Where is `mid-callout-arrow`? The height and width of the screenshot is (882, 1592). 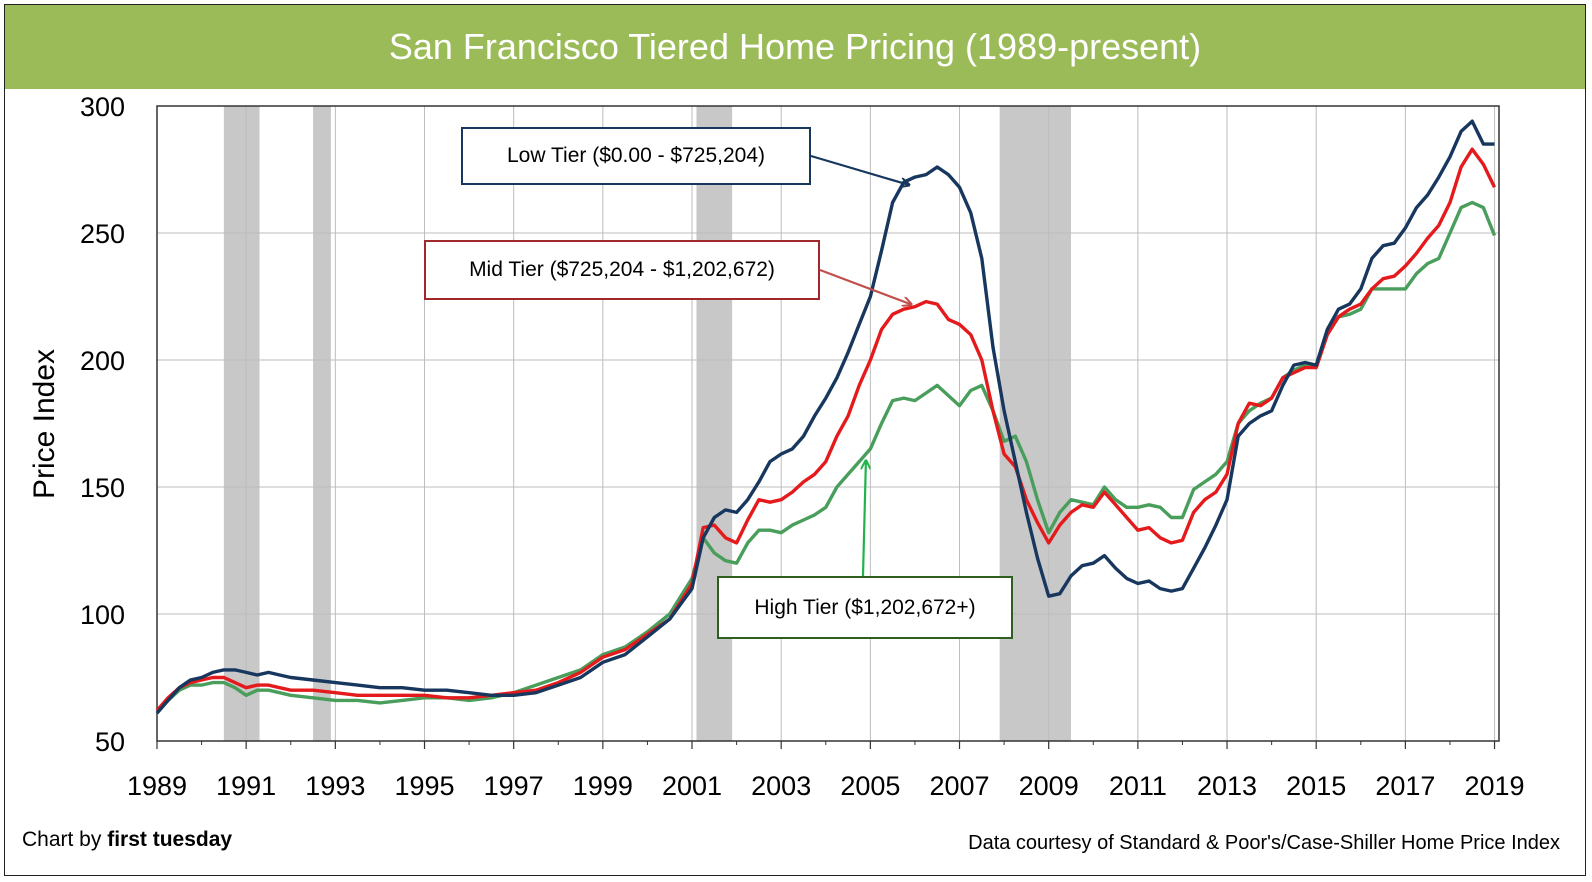
mid-callout-arrow is located at coordinates (864, 286).